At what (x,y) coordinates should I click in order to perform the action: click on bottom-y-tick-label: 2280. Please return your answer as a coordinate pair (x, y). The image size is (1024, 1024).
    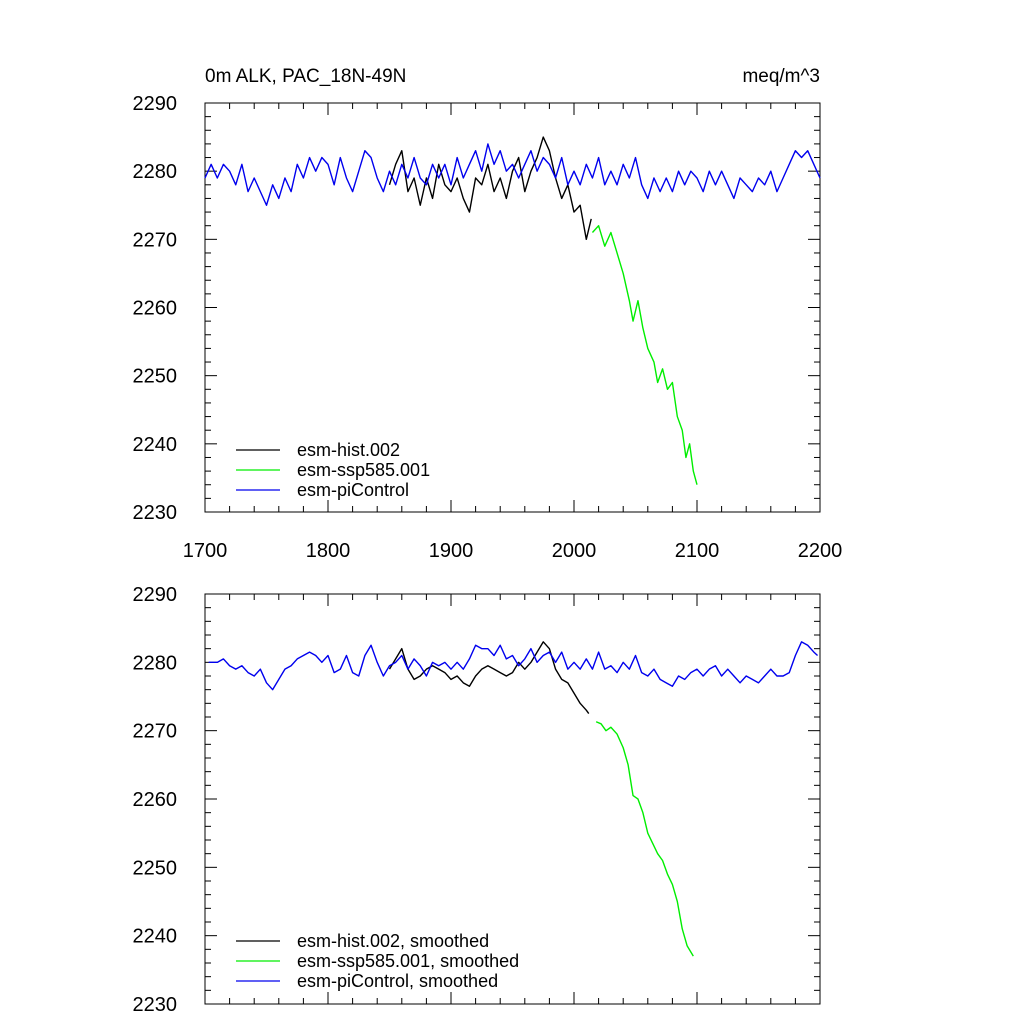
    Looking at the image, I should click on (155, 663).